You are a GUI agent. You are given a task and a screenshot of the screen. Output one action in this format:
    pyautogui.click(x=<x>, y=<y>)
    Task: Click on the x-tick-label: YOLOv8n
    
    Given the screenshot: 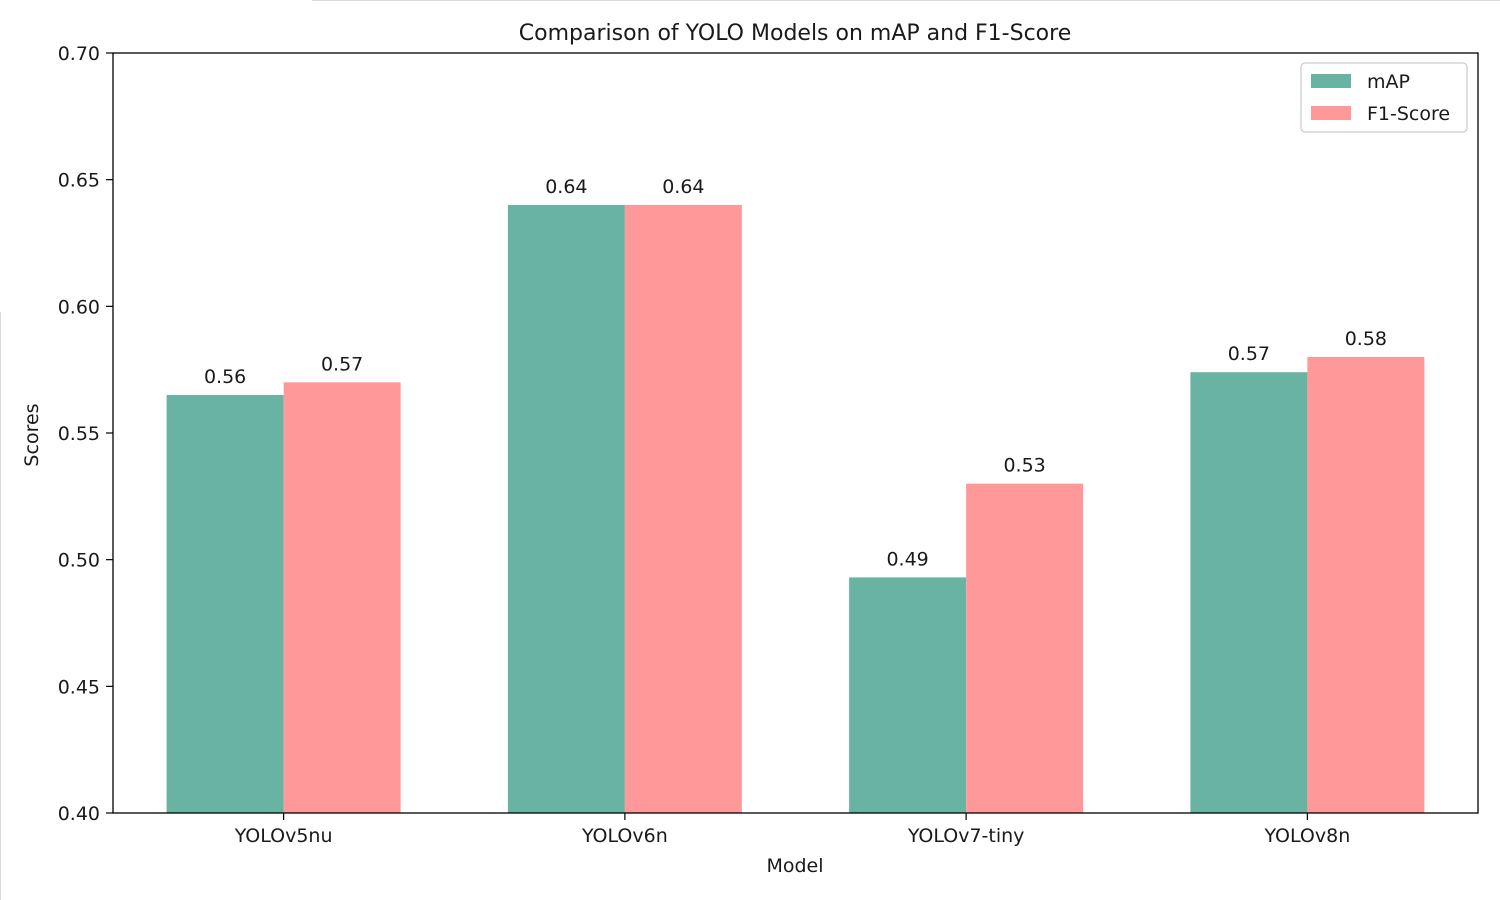 What is the action you would take?
    pyautogui.click(x=1306, y=836)
    